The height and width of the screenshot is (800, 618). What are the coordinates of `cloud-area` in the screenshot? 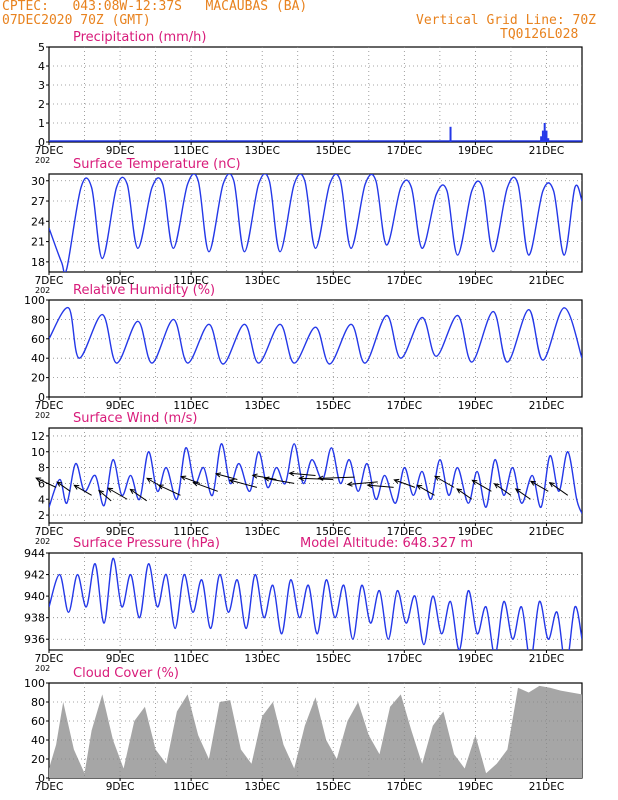 It's located at (315, 731).